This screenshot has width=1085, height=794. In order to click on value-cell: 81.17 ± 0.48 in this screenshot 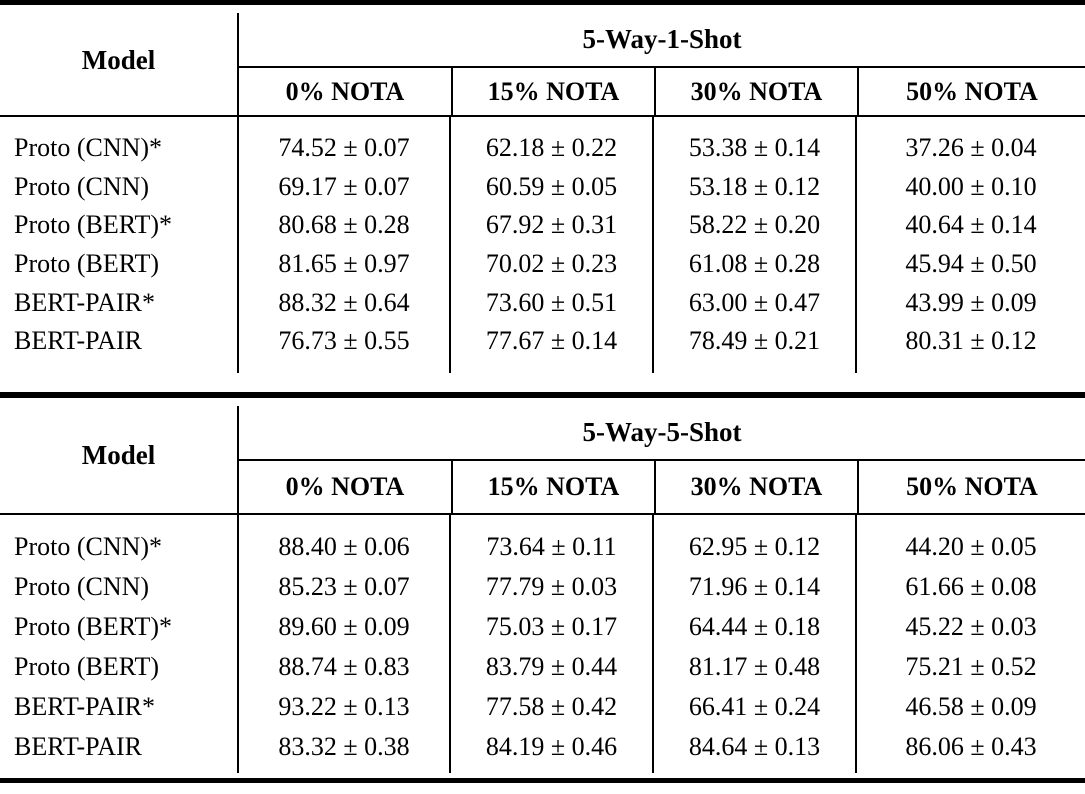, I will do `click(754, 666)`.